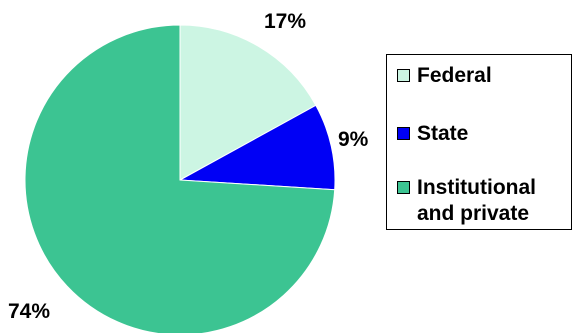  Describe the element at coordinates (403, 187) in the screenshot. I see `legend-swatch-institutional-private` at that location.